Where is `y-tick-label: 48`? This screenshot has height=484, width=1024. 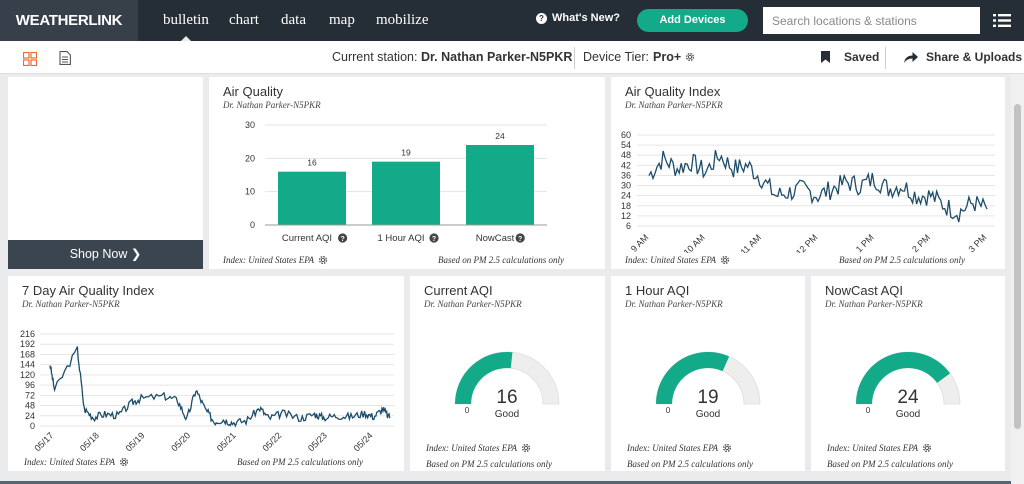 y-tick-label: 48 is located at coordinates (30, 406).